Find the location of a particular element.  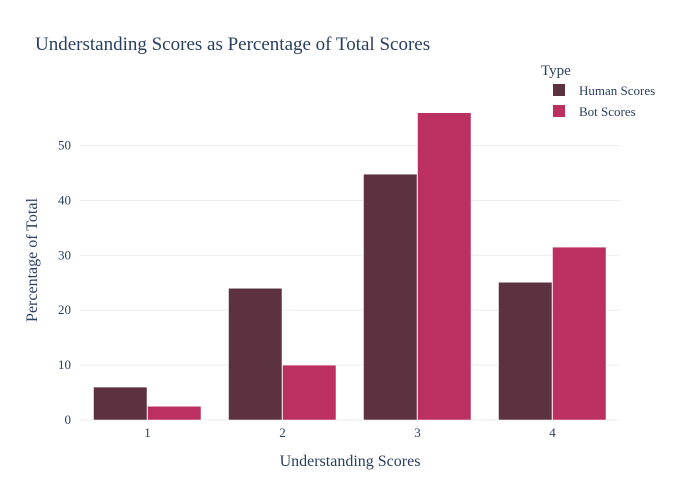

x-tick-label: 1 is located at coordinates (147, 432).